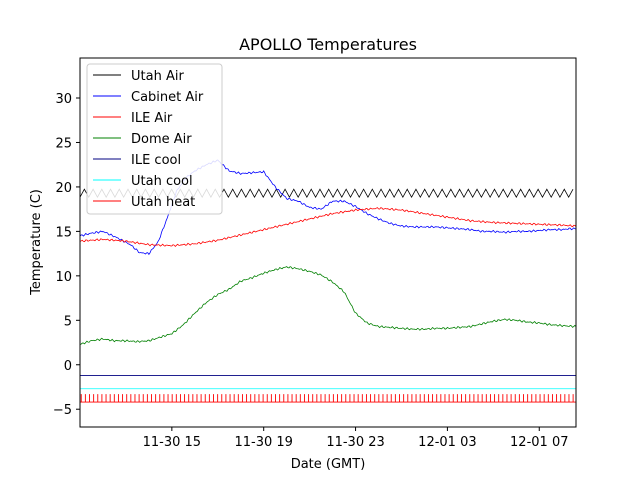 The width and height of the screenshot is (640, 480). Describe the element at coordinates (157, 76) in the screenshot. I see `legend-label-utah-air: Utah Air` at that location.